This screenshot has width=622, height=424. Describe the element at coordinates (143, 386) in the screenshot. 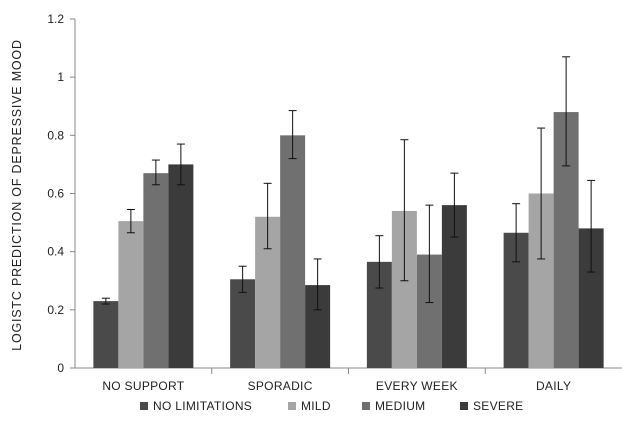

I see `category-label: NO SUPPORT` at that location.